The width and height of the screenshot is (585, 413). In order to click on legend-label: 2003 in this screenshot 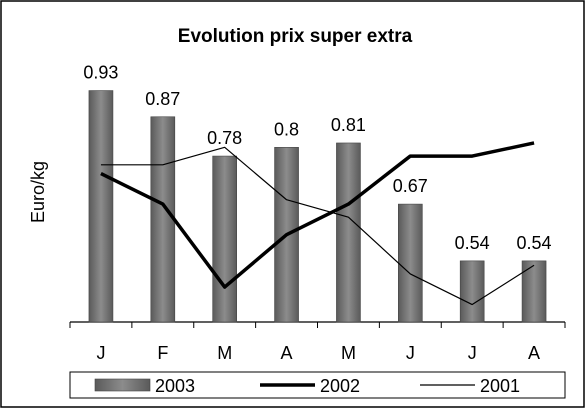, I will do `click(175, 386)`.